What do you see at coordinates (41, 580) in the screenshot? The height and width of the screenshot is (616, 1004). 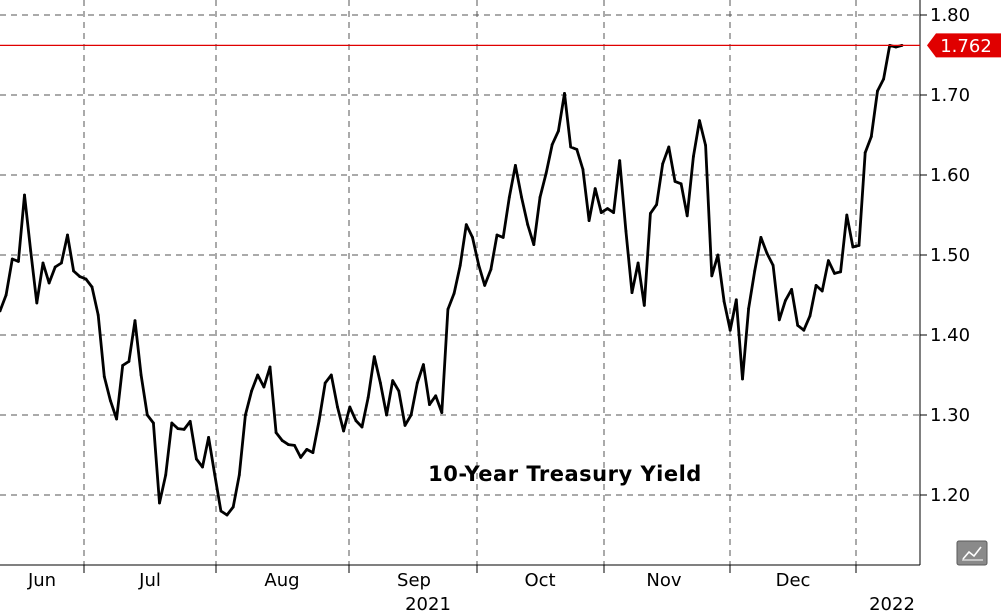 I see `x-tick-label: Jun` at bounding box center [41, 580].